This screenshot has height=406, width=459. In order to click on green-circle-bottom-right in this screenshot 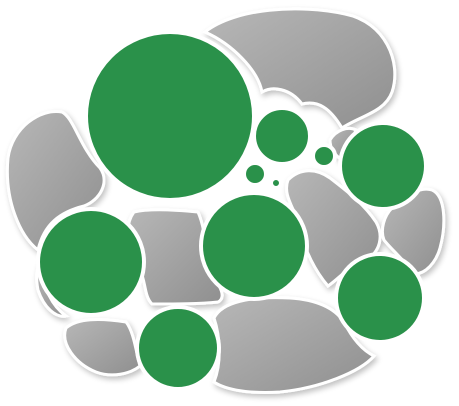, I will do `click(380, 298)`.